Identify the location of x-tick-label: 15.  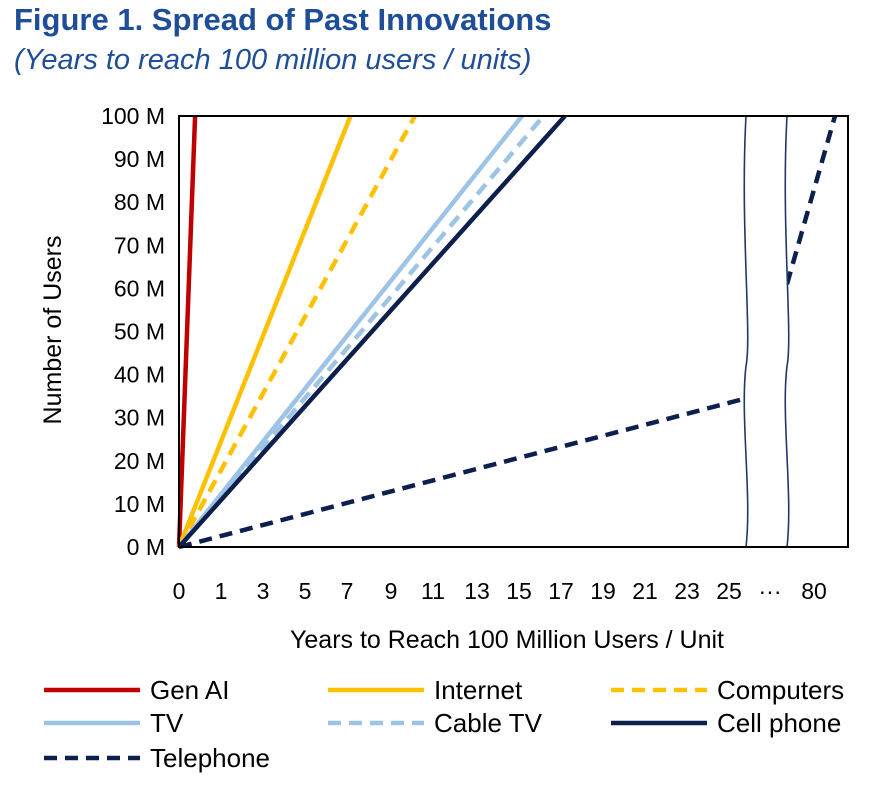
(519, 591).